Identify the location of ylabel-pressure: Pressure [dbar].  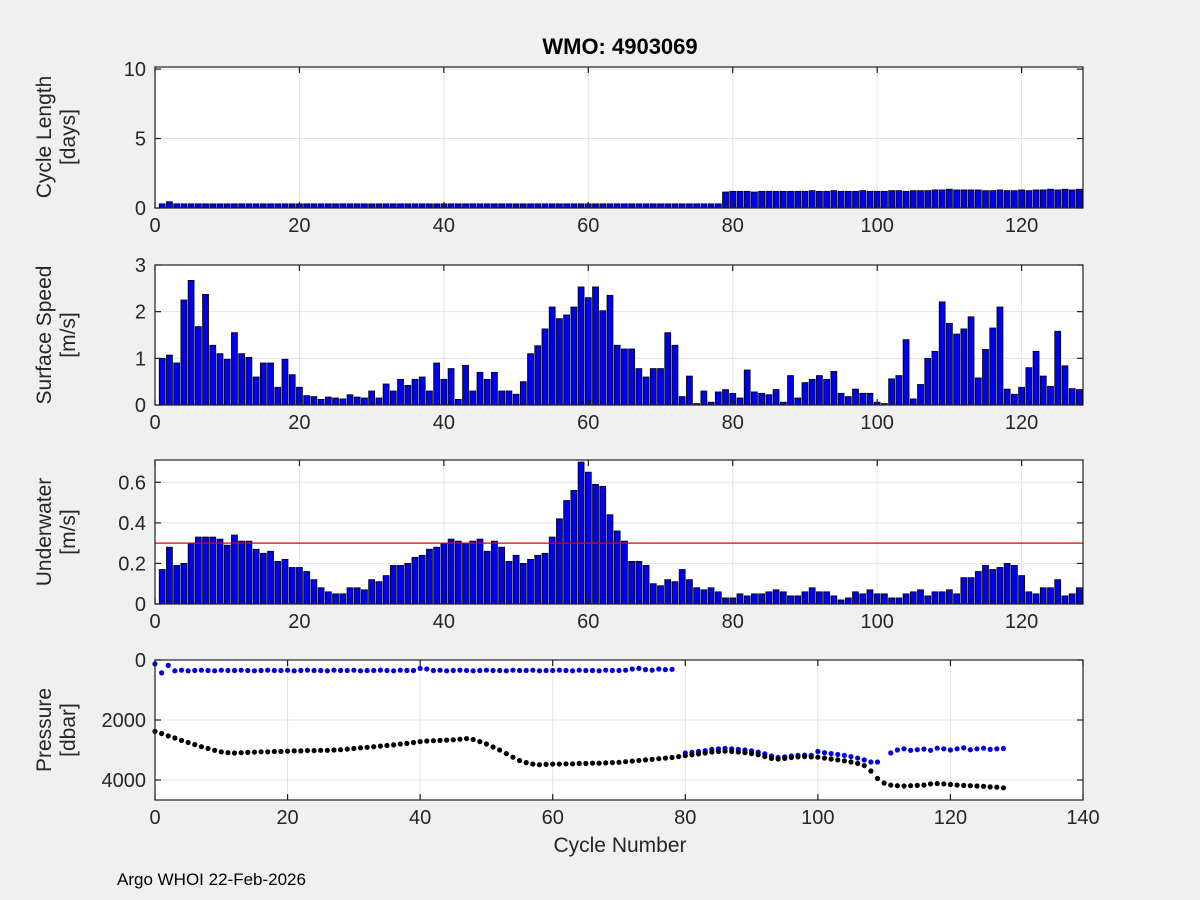
(57, 730).